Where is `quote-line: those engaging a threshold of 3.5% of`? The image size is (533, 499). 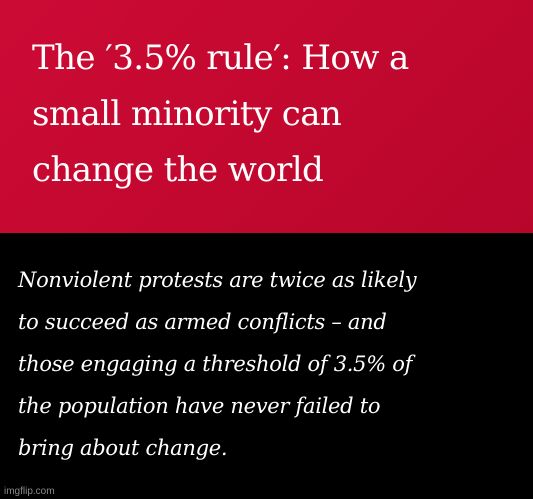
quote-line: those engaging a threshold of 3.5% of is located at coordinates (215, 364).